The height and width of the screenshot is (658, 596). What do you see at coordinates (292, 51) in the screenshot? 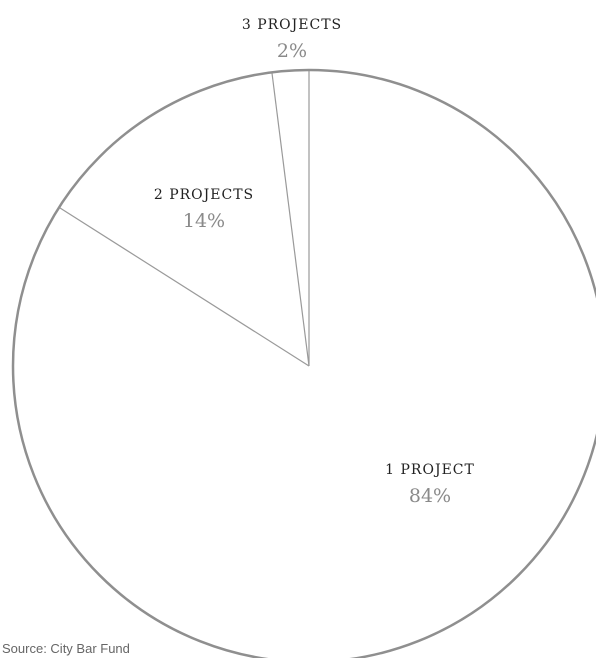
I see `slice-value-label: 2%` at bounding box center [292, 51].